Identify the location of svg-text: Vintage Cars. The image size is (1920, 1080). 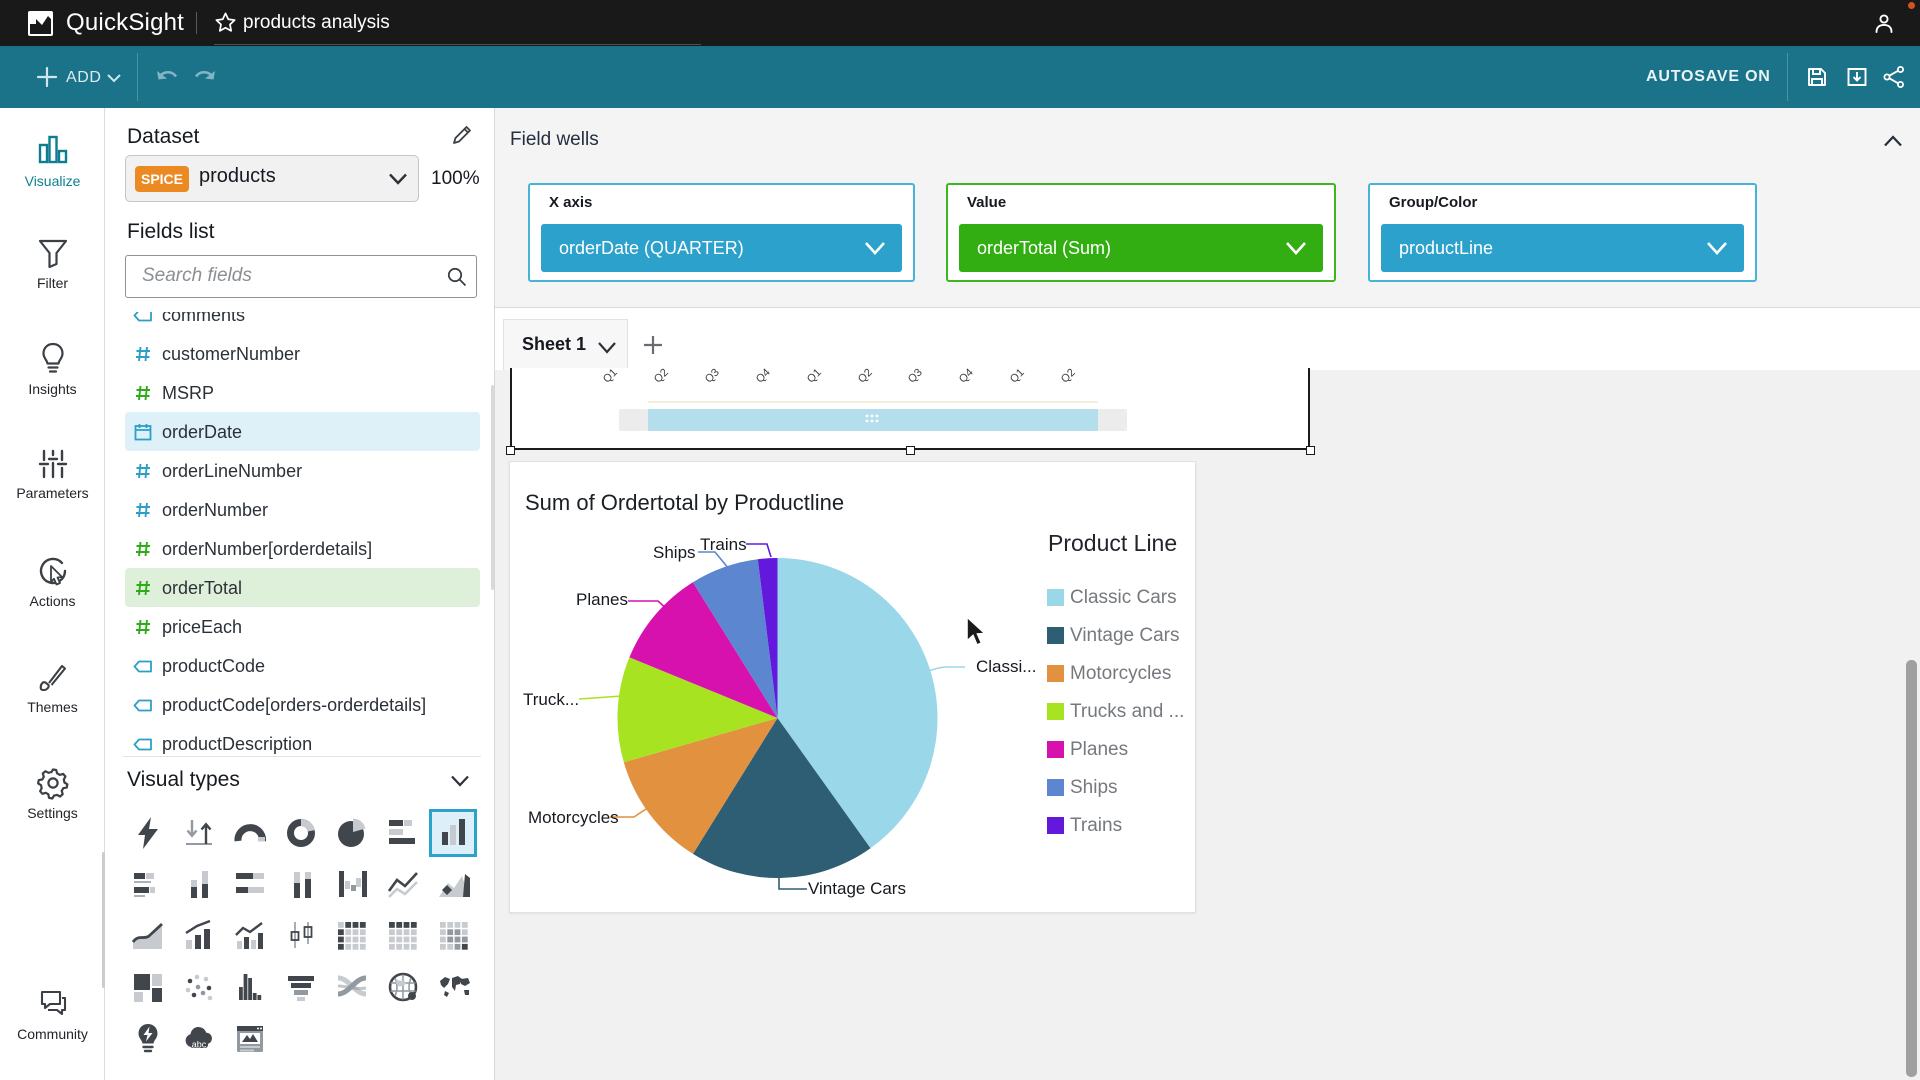
(857, 888).